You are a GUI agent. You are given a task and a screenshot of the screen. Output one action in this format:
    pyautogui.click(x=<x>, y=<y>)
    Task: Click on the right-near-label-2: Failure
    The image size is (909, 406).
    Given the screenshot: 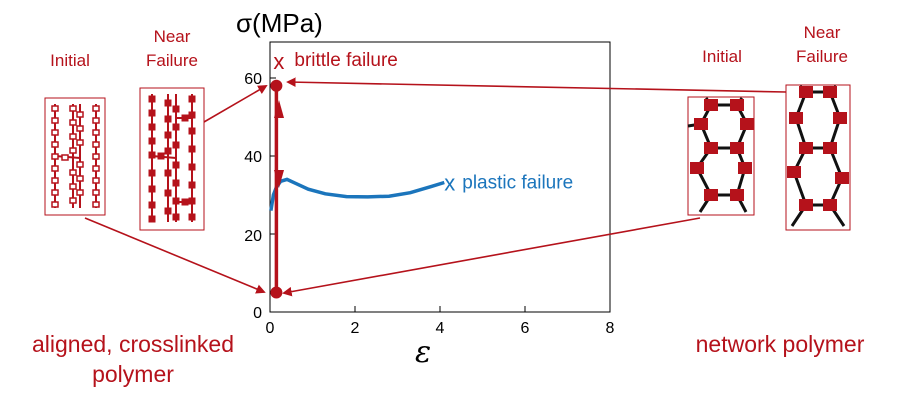 What is the action you would take?
    pyautogui.click(x=822, y=56)
    